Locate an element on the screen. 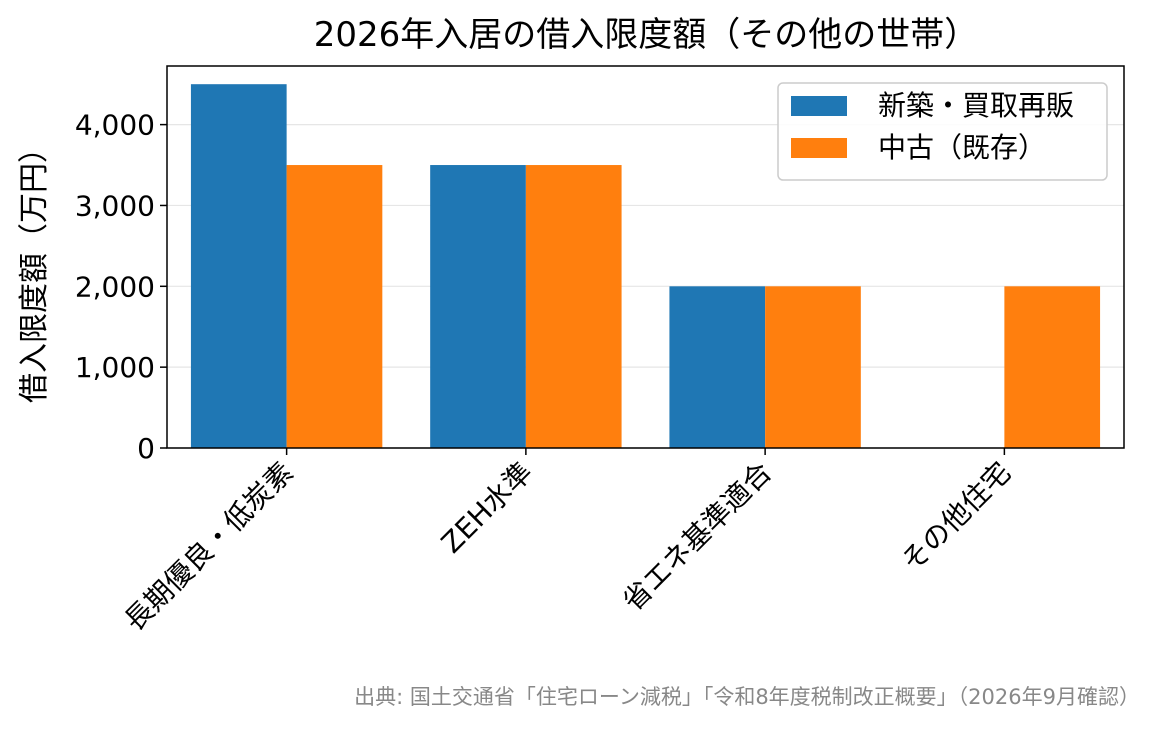  legend-box is located at coordinates (942, 131).